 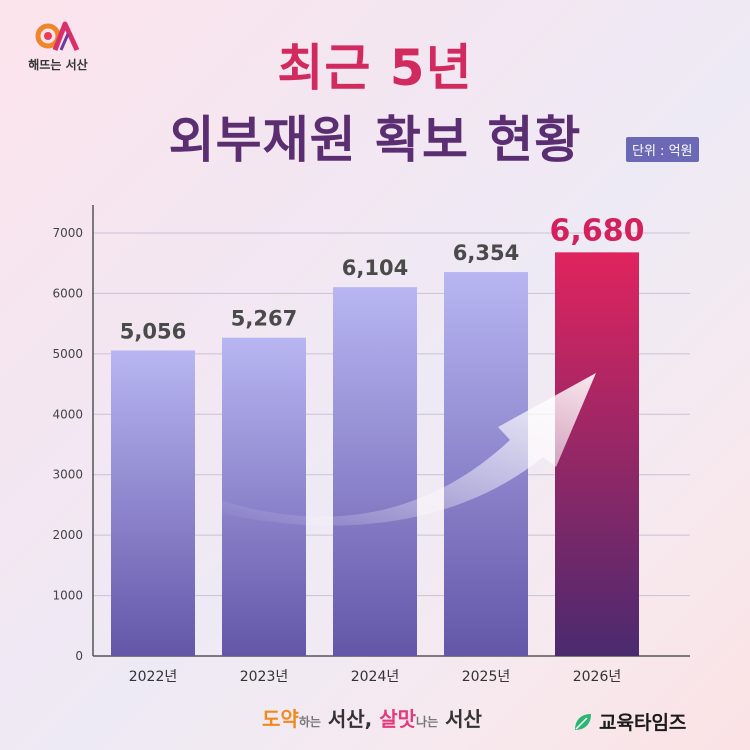 What do you see at coordinates (597, 230) in the screenshot?
I see `bar-value-label: 6,680` at bounding box center [597, 230].